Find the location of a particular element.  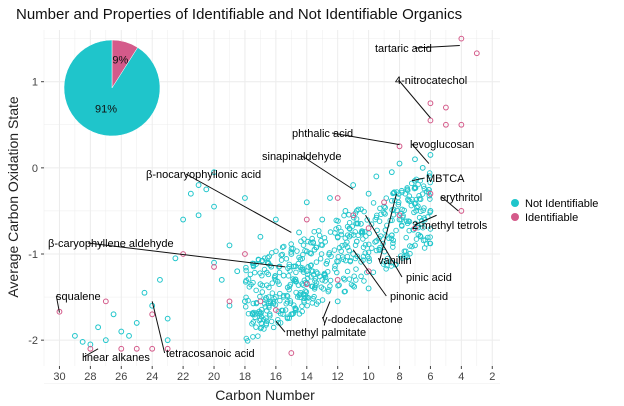

x-tick-label: 28 is located at coordinates (90, 377).